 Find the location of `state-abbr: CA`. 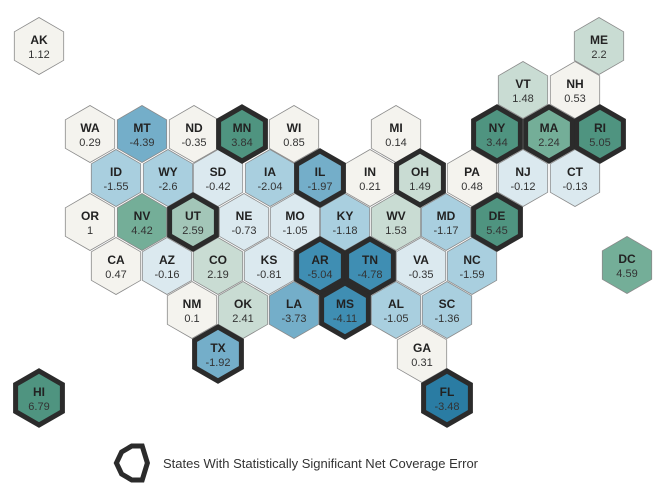

state-abbr: CA is located at coordinates (116, 260).